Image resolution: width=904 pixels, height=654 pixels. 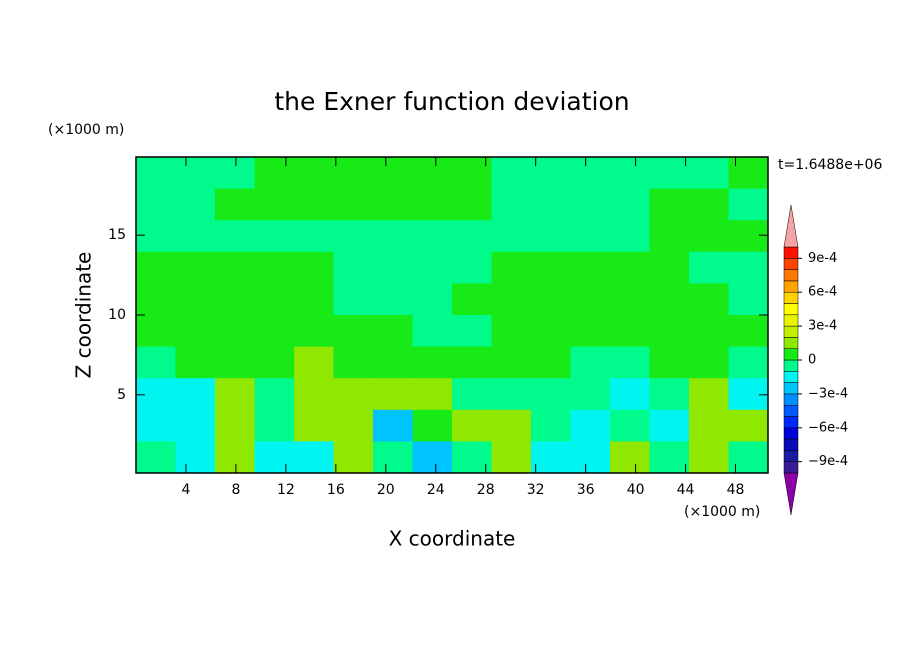 I want to click on y-unit: (×1000 m), so click(x=86, y=130).